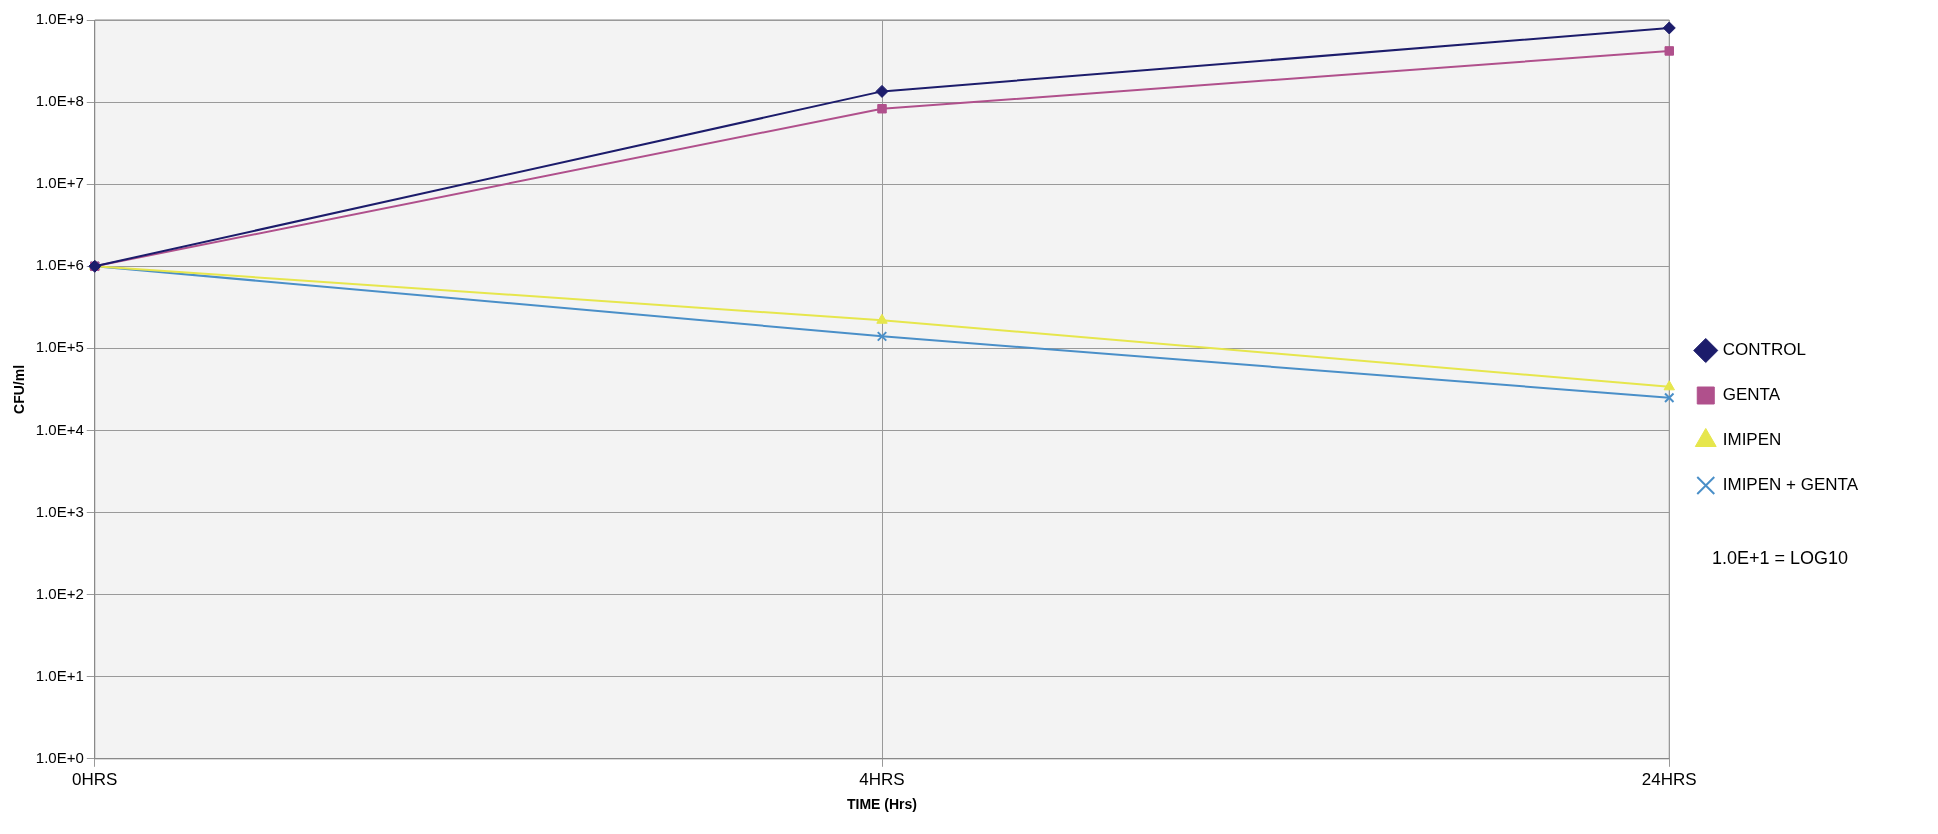  What do you see at coordinates (59, 511) in the screenshot?
I see `y-tick-label: 1.0E+3` at bounding box center [59, 511].